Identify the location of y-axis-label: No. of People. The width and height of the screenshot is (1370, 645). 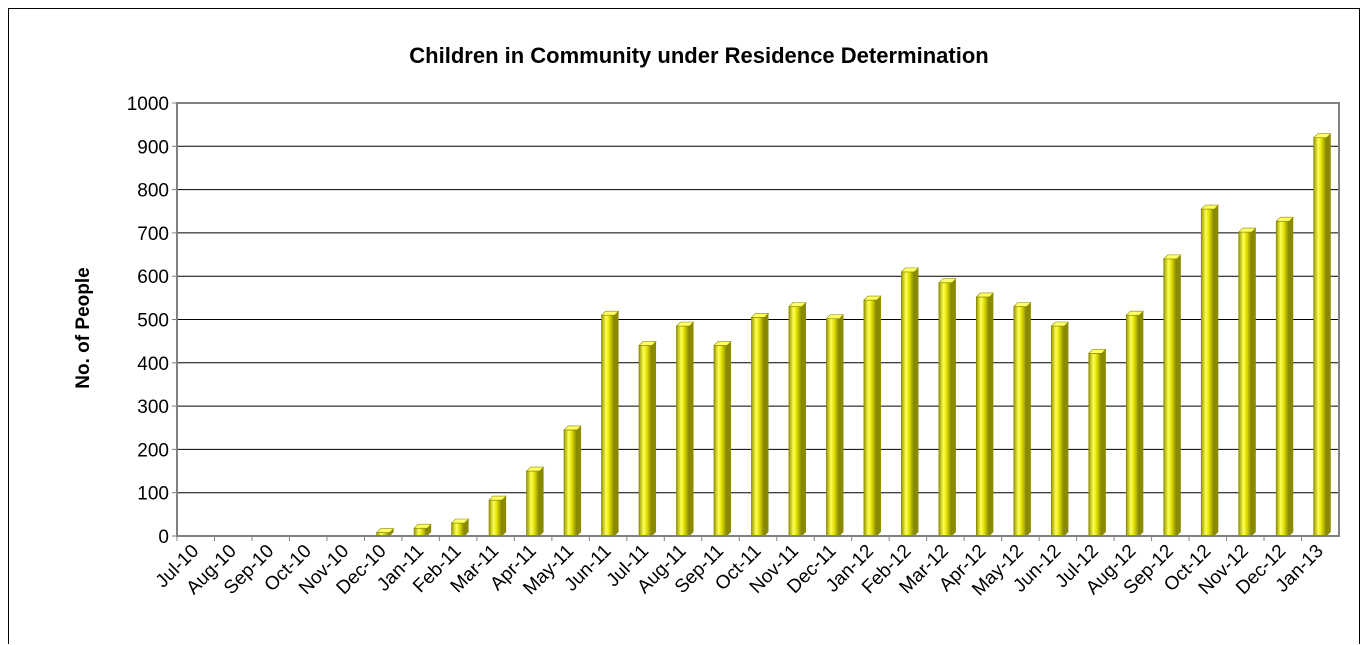
(83, 327).